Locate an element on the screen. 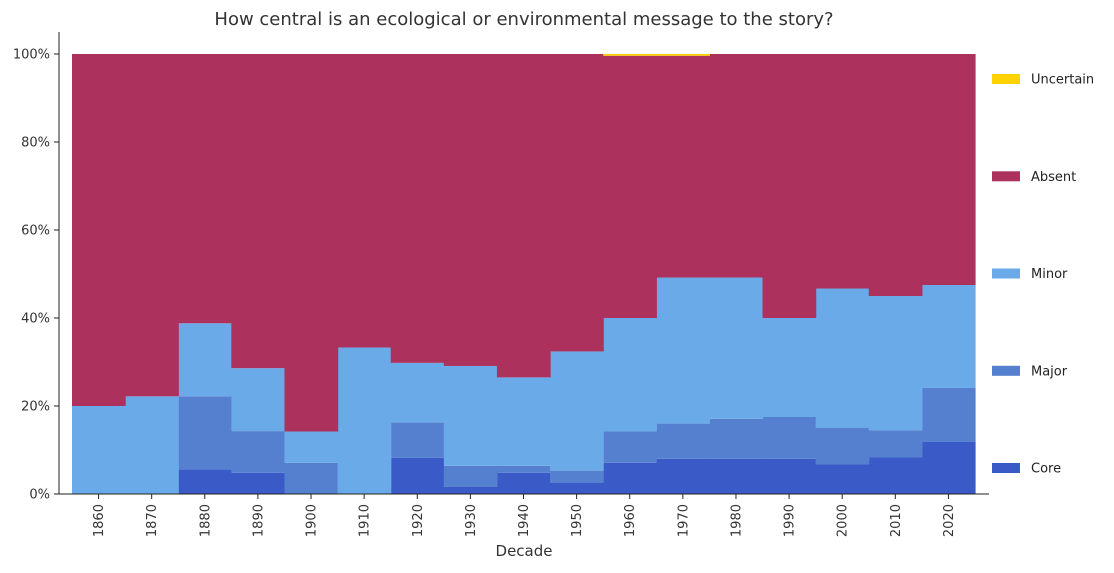  x-tick-label: 1870 is located at coordinates (152, 520).